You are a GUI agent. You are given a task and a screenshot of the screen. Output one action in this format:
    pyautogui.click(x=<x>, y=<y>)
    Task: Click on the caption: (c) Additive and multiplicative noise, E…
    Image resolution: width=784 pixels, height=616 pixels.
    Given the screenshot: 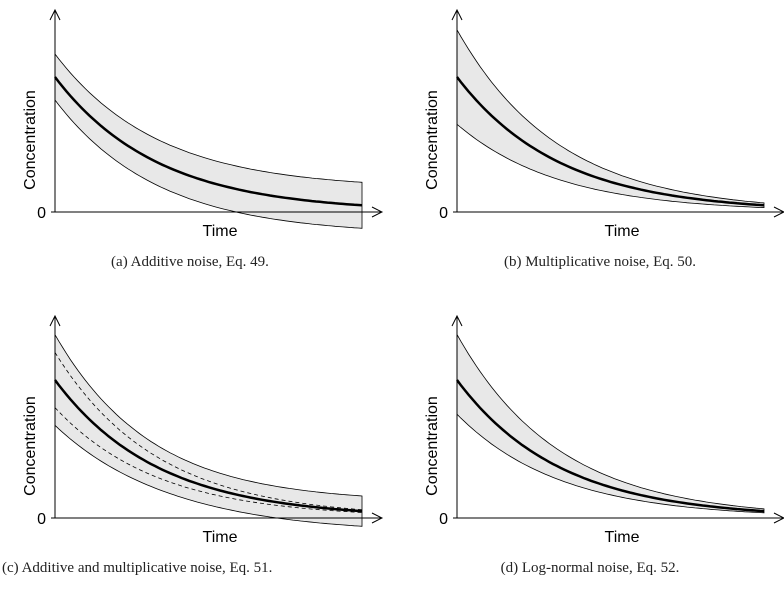 What is the action you would take?
    pyautogui.click(x=137, y=568)
    